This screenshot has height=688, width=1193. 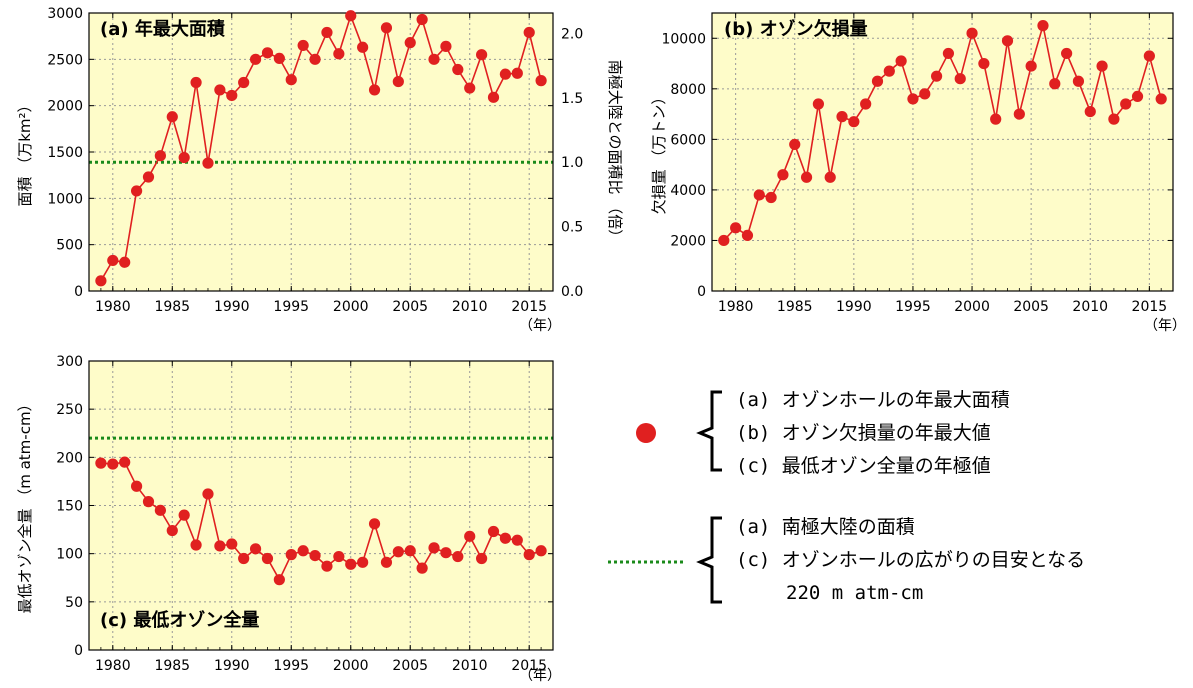 What do you see at coordinates (69, 458) in the screenshot?
I see `y-tick-label: 200` at bounding box center [69, 458].